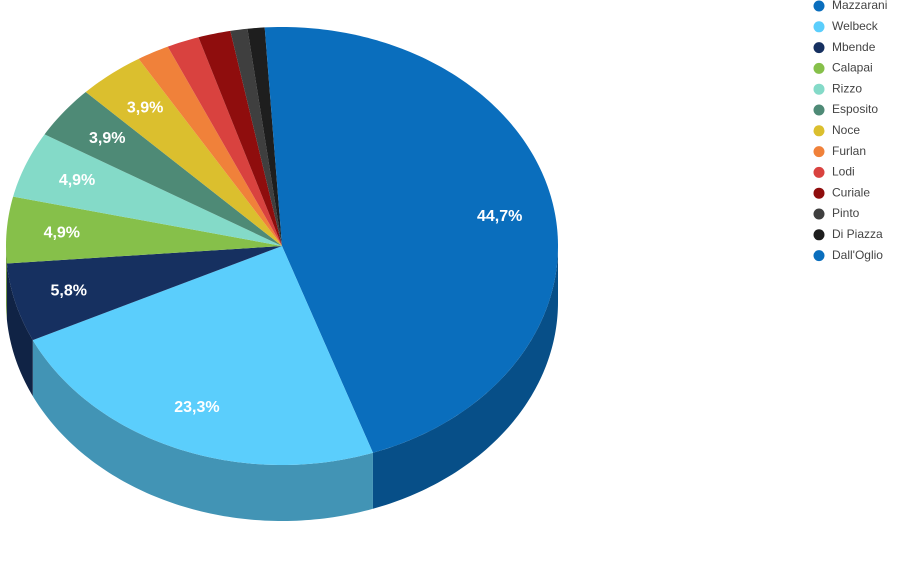 Image resolution: width=900 pixels, height=571 pixels. What do you see at coordinates (846, 213) in the screenshot?
I see `legend-label: Pinto` at bounding box center [846, 213].